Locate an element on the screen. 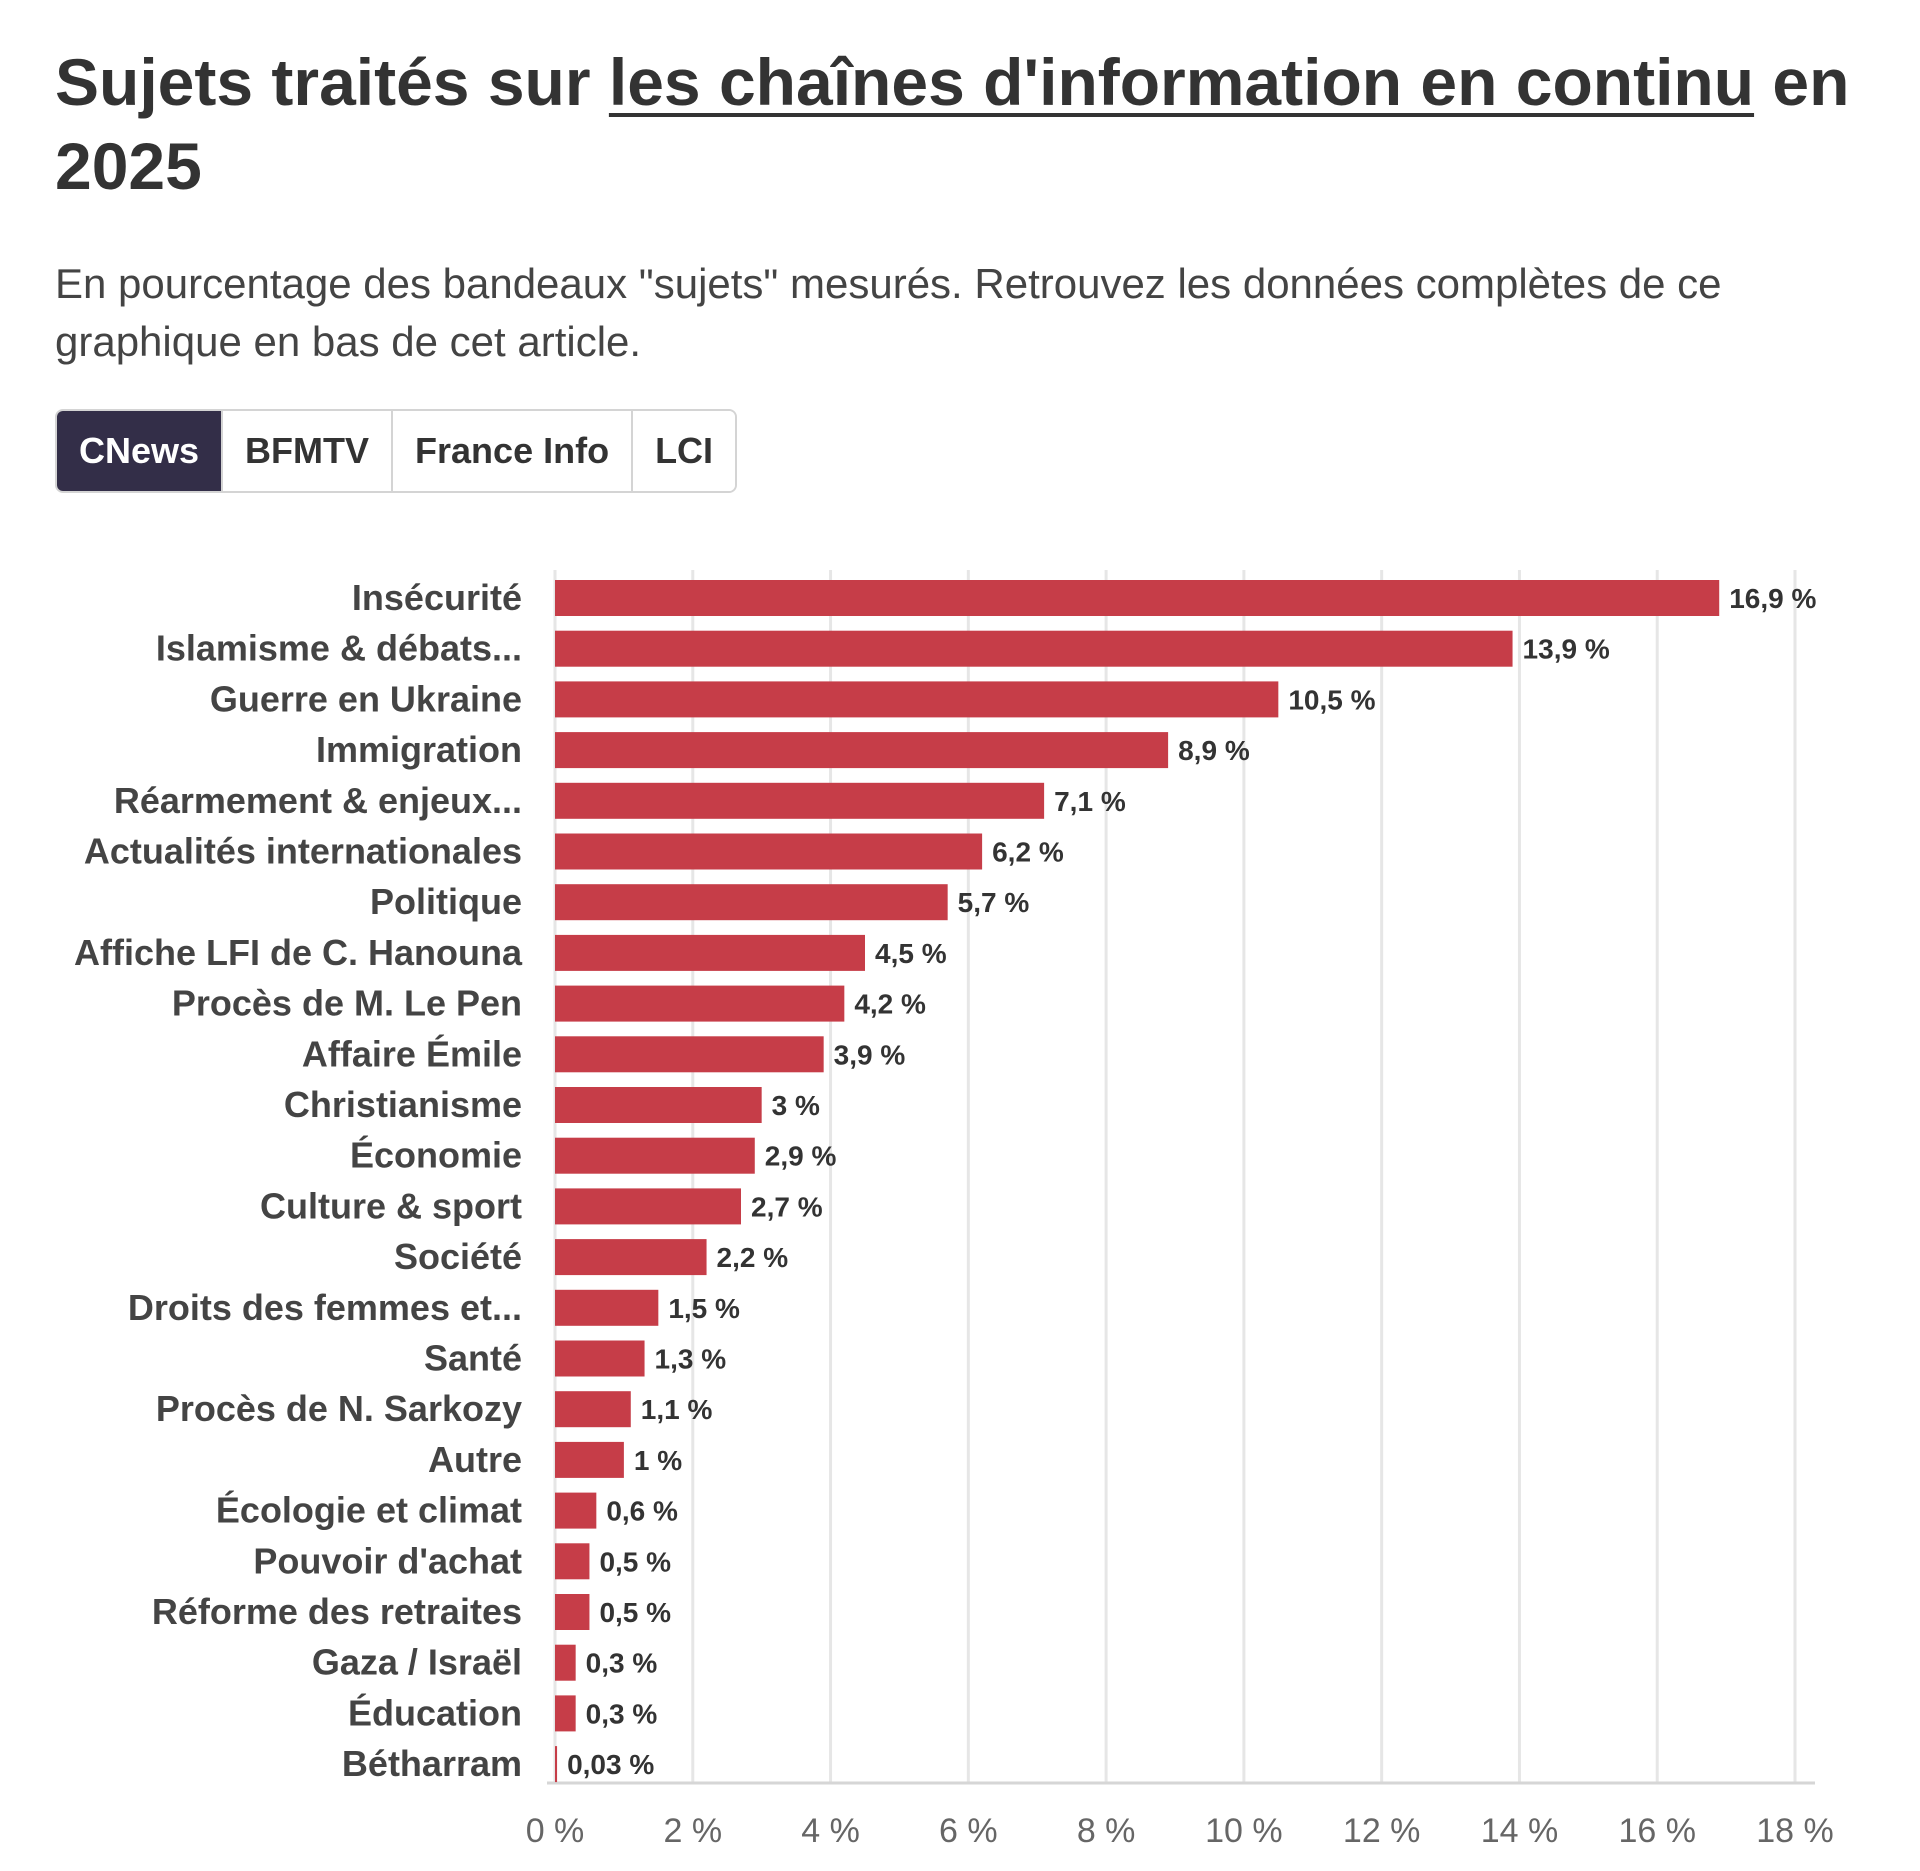  x-tick-label: 14 % is located at coordinates (1520, 1831).